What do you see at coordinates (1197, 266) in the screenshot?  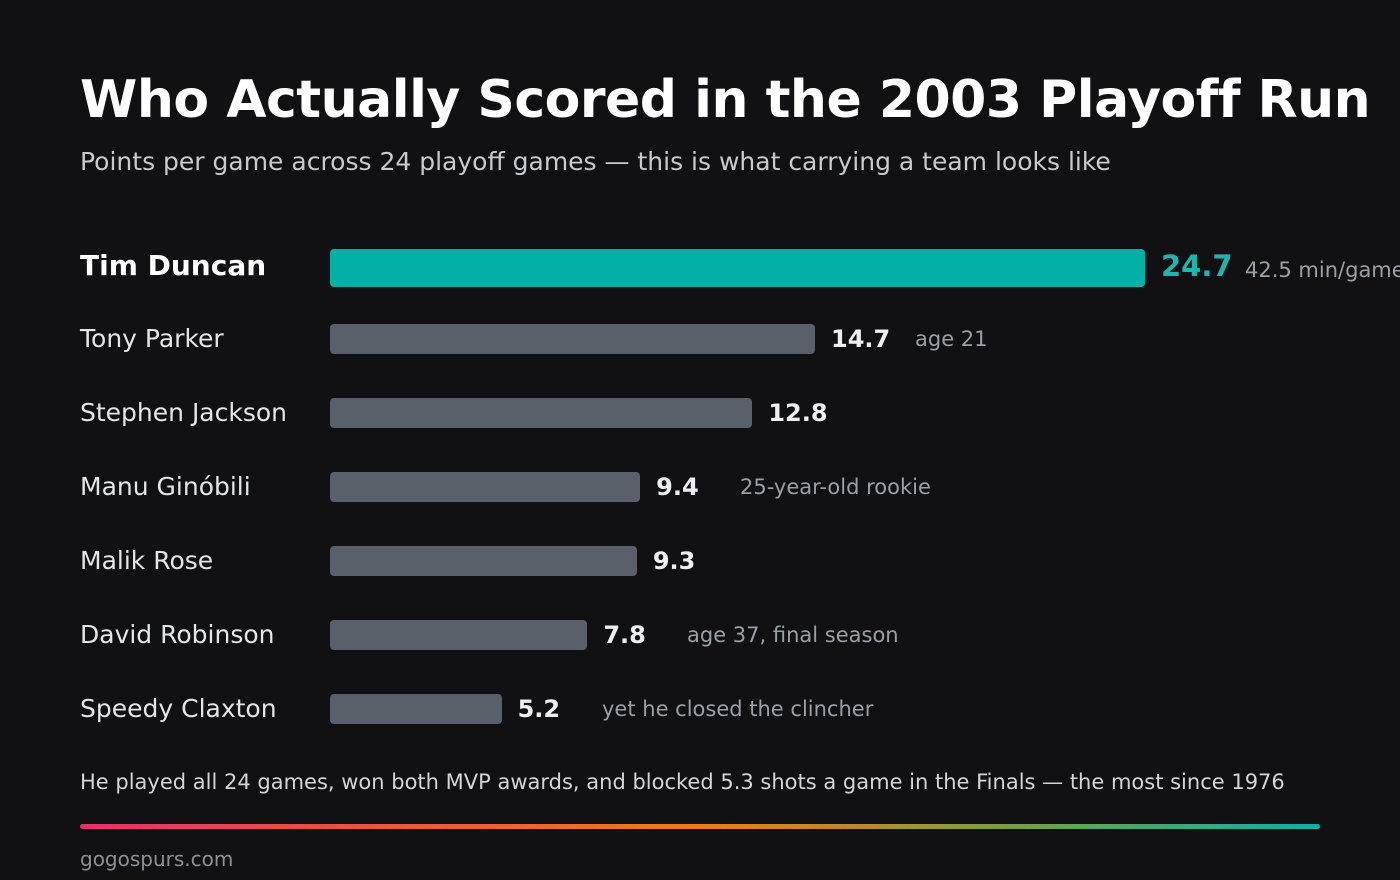 I see `data-label: 24.7` at bounding box center [1197, 266].